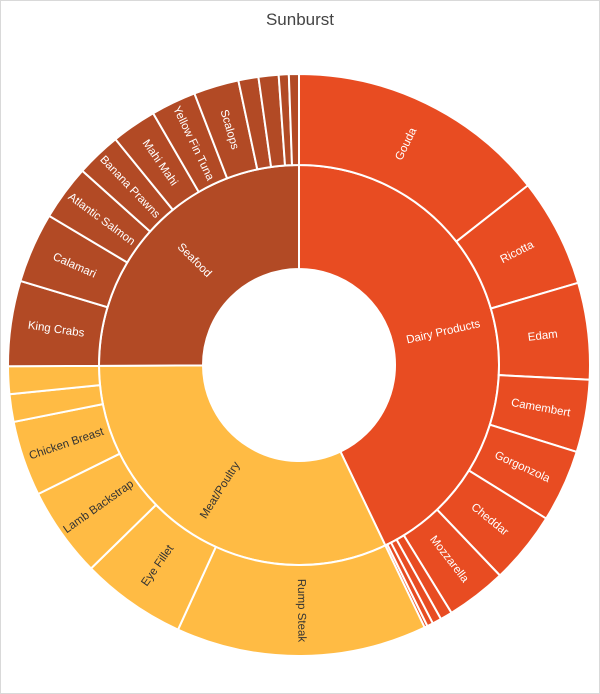 The image size is (600, 694). Describe the element at coordinates (542, 335) in the screenshot. I see `segment-label-edam: Edam` at that location.